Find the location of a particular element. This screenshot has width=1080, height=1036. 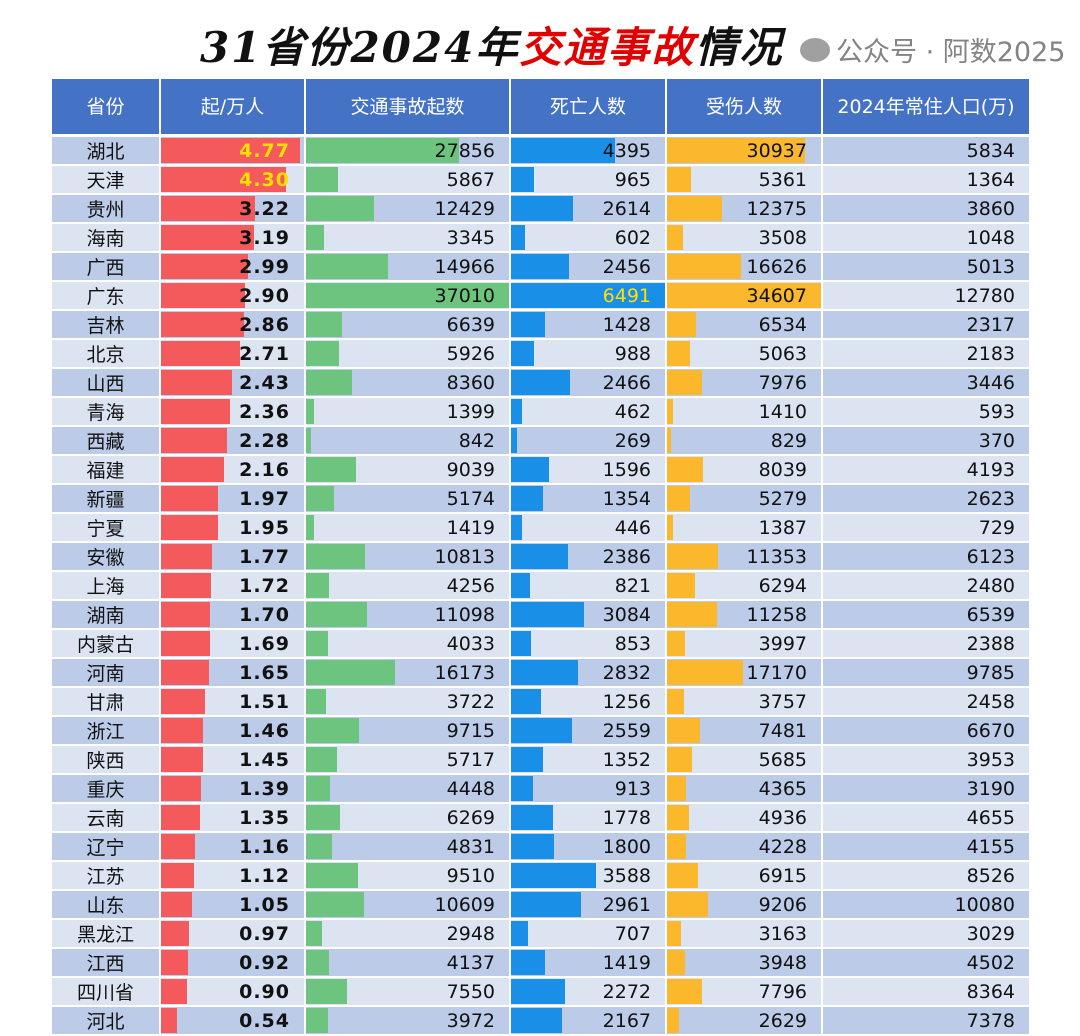

injuries-cell: 7976 is located at coordinates (744, 383).